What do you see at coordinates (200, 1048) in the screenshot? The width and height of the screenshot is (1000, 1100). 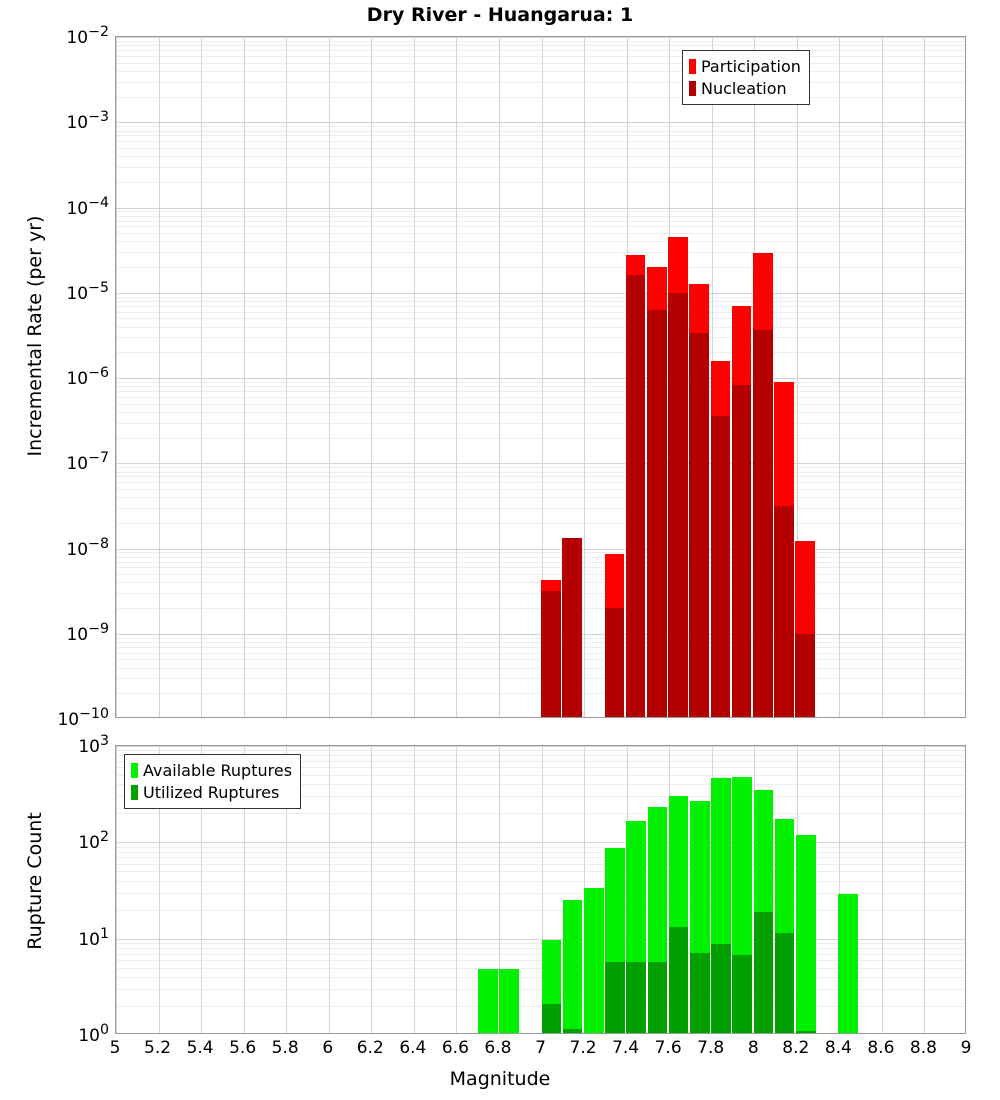 I see `x-axis-tick-label: 5.4` at bounding box center [200, 1048].